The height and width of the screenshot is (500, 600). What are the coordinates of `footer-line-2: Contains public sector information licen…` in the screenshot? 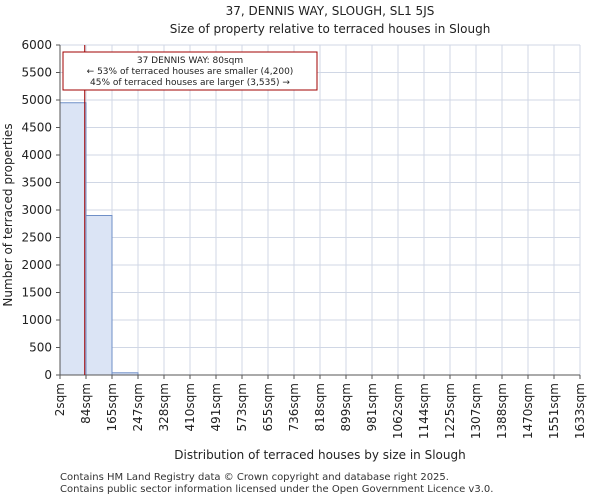 It's located at (277, 489).